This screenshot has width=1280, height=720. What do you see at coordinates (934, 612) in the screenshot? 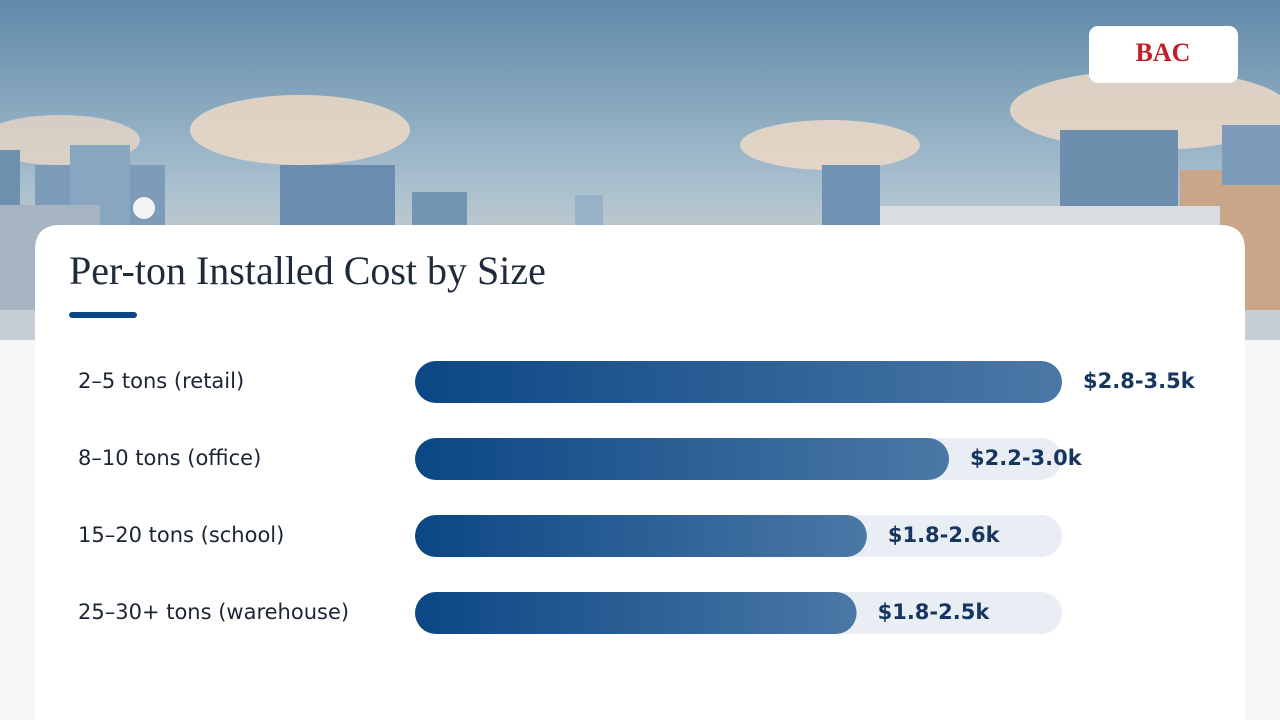
I see `value-label: $1.8-2.5k` at bounding box center [934, 612].